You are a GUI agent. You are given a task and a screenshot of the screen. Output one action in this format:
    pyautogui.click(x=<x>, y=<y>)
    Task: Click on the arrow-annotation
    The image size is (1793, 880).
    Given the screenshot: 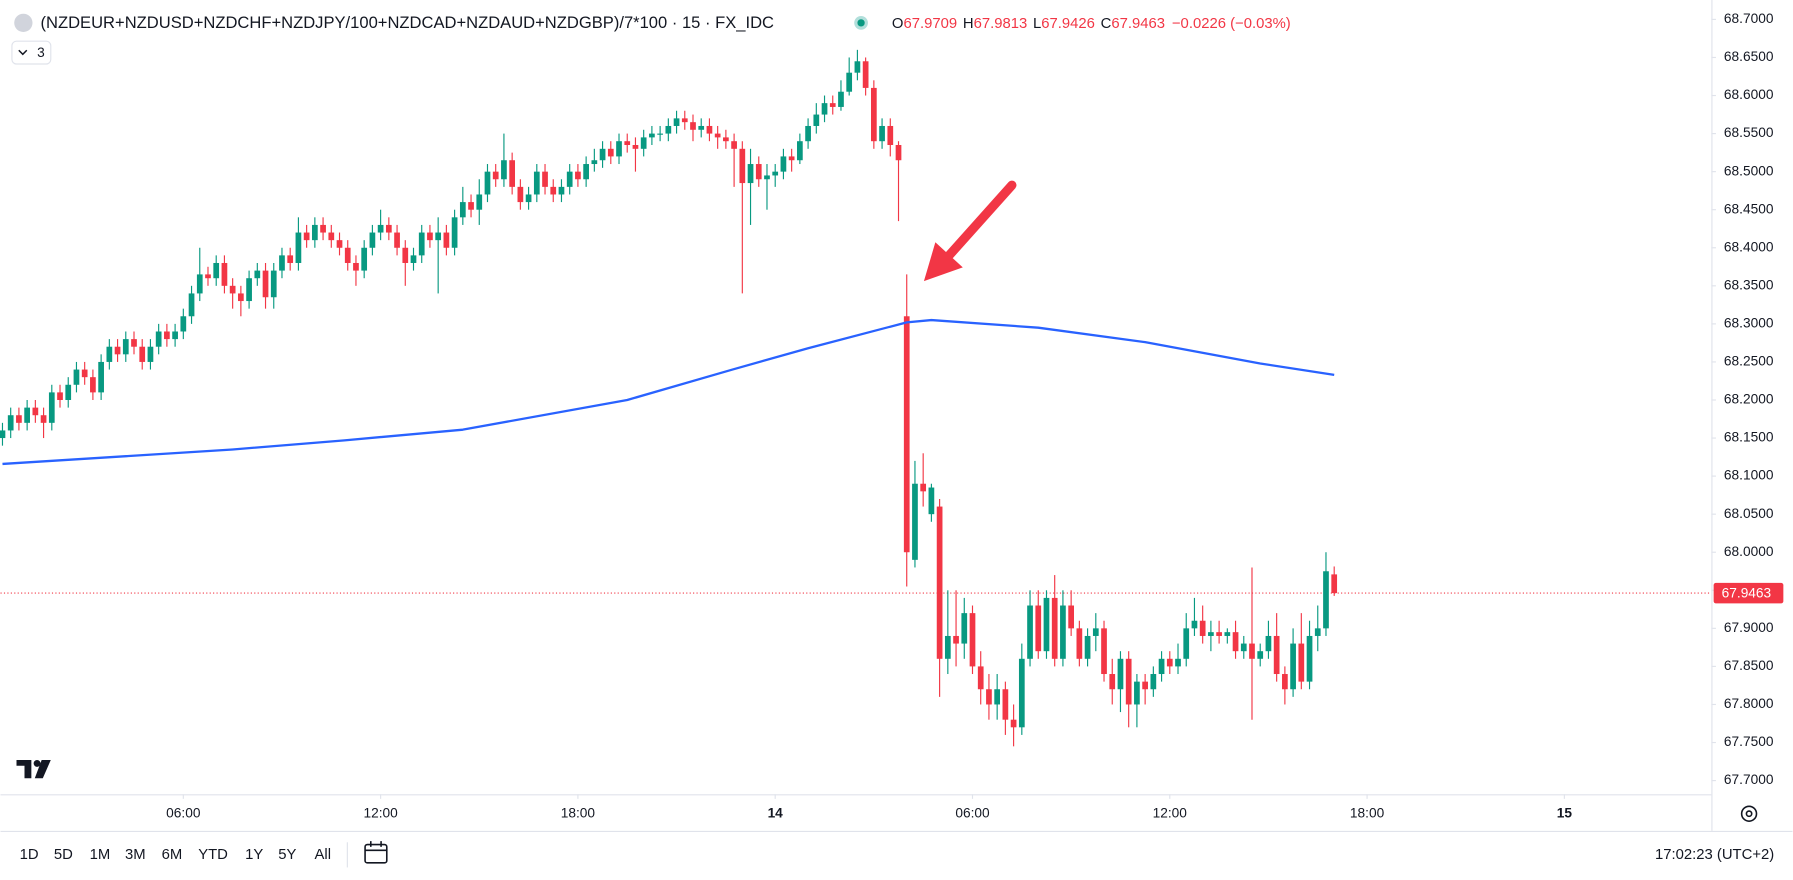 What is the action you would take?
    pyautogui.click(x=970, y=231)
    